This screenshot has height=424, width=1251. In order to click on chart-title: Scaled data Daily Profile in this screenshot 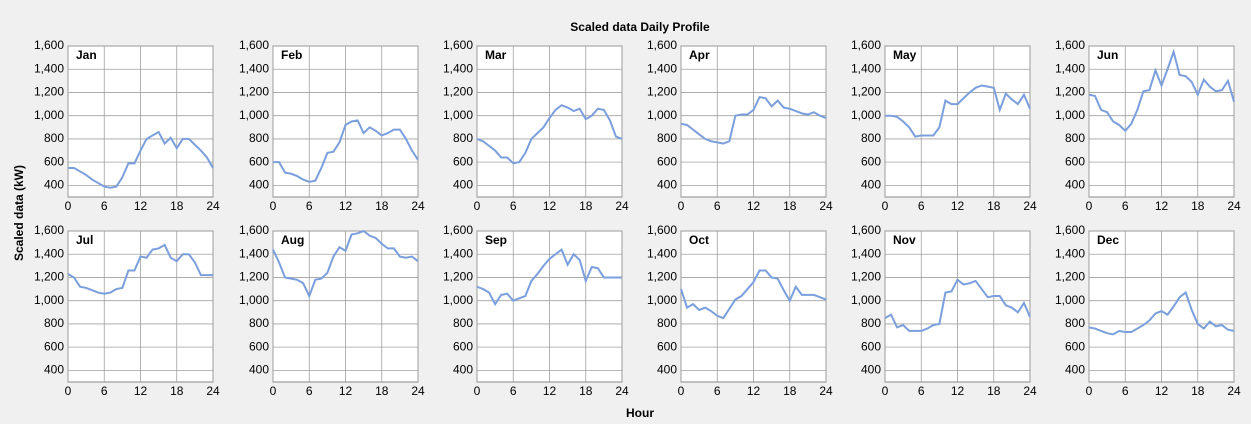, I will do `click(640, 27)`.